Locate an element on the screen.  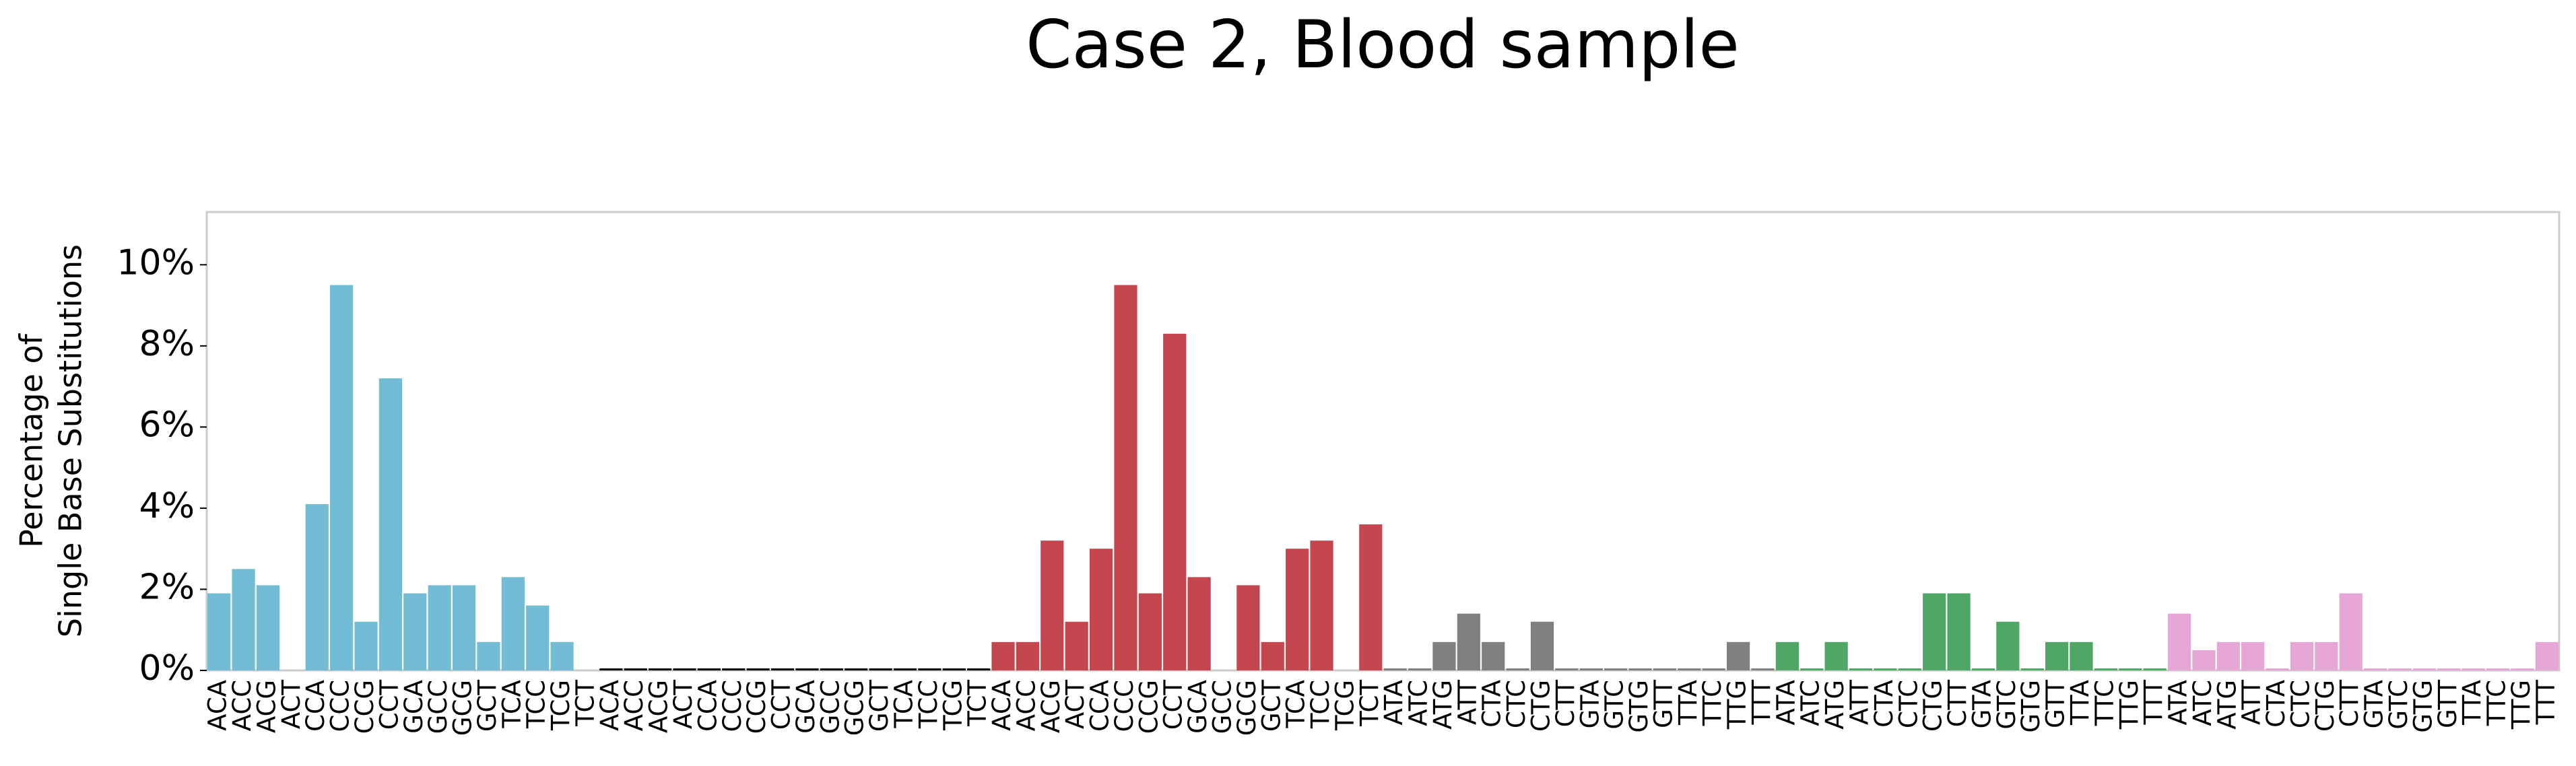
x-tick-label: TTC is located at coordinates (2496, 703).